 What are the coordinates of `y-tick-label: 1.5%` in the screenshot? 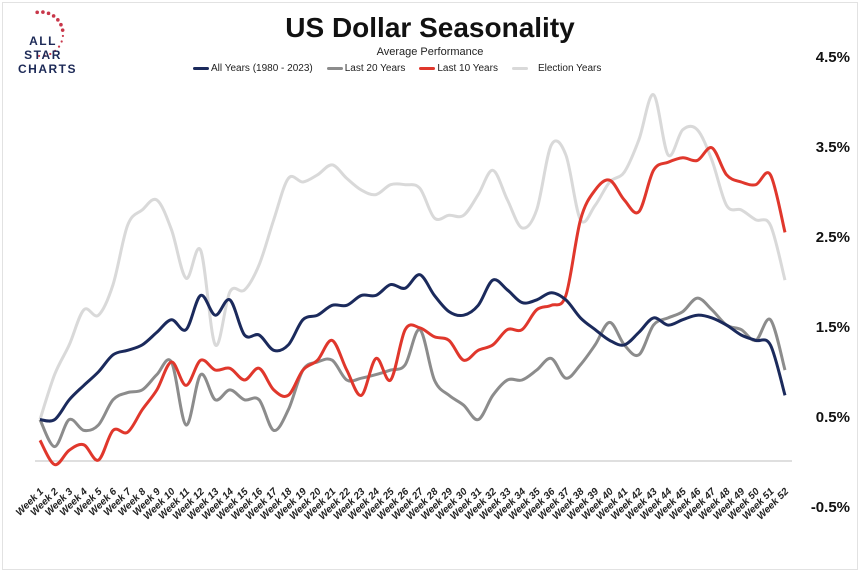 It's located at (833, 327).